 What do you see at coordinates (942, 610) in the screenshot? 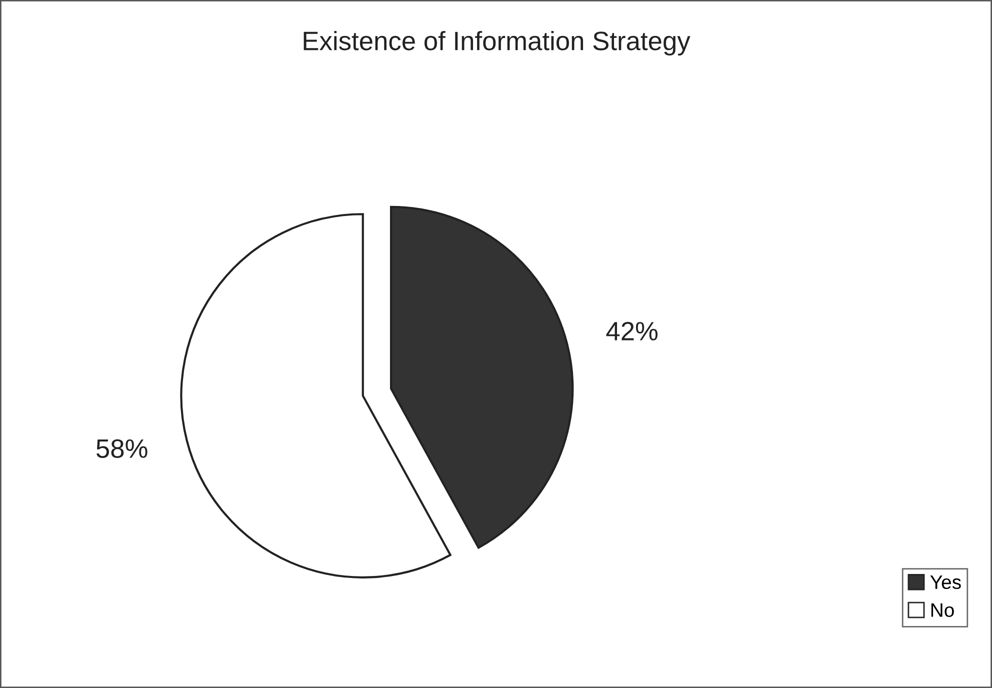
I see `legend-label: No` at bounding box center [942, 610].